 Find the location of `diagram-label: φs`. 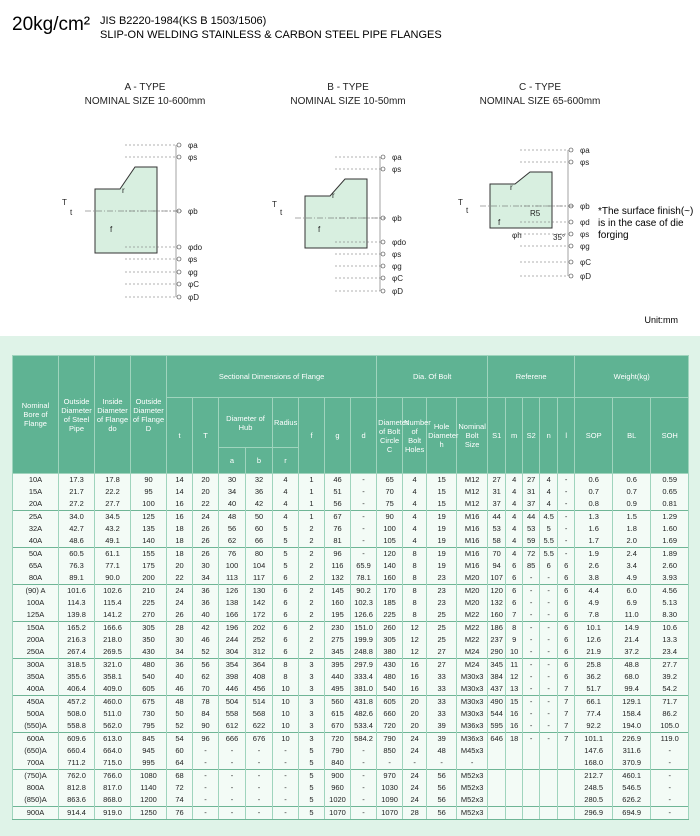

diagram-label: φs is located at coordinates (192, 259).